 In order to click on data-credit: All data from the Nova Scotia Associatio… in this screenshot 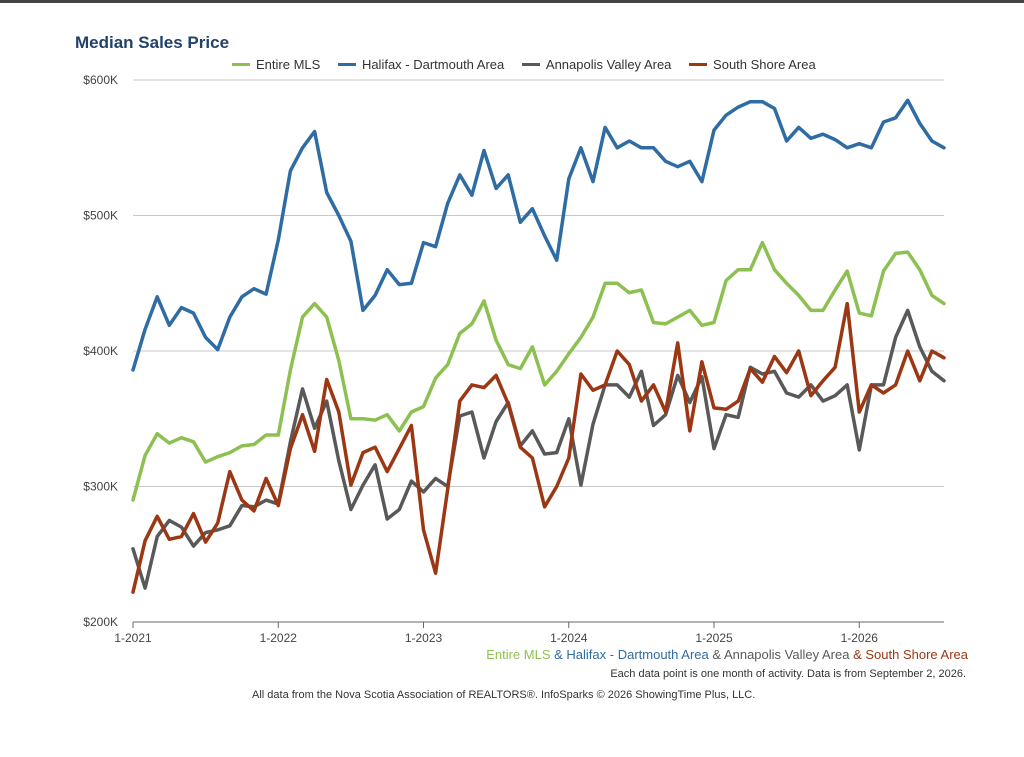, I will do `click(504, 695)`.